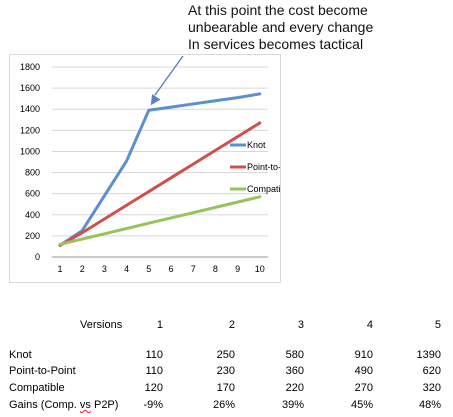 This screenshot has width=453, height=417. What do you see at coordinates (30, 67) in the screenshot?
I see `y-tick-label: 1800` at bounding box center [30, 67].